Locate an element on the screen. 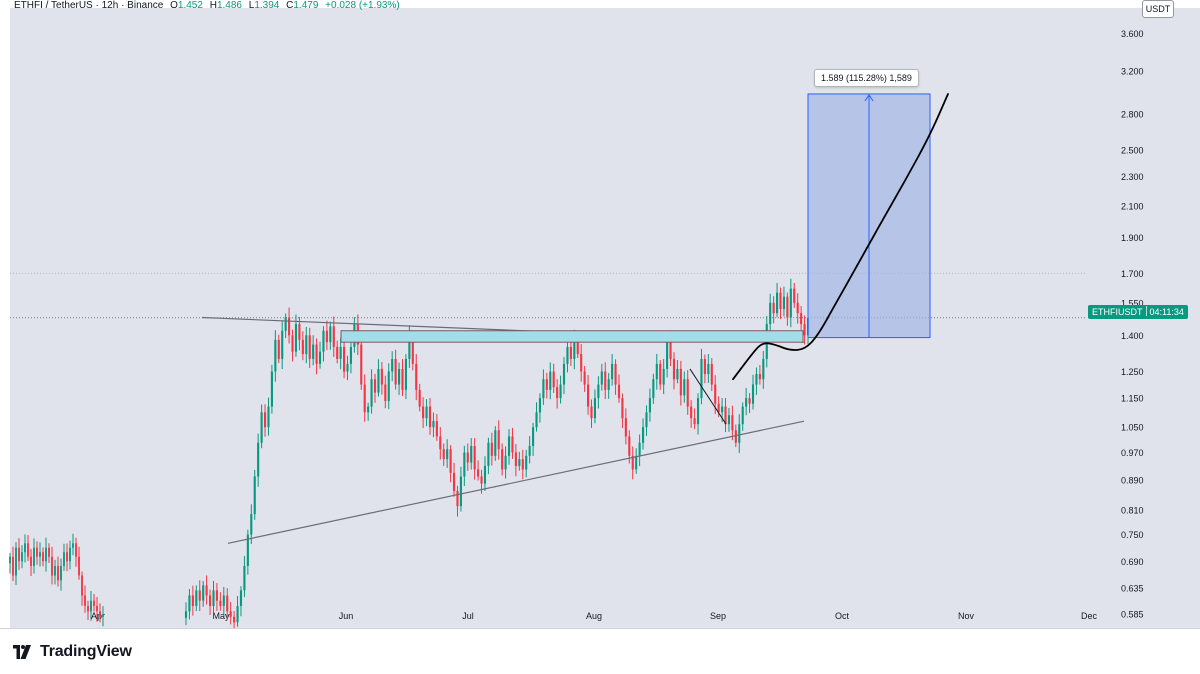 This screenshot has height=674, width=1200. resistance-zone is located at coordinates (572, 336).